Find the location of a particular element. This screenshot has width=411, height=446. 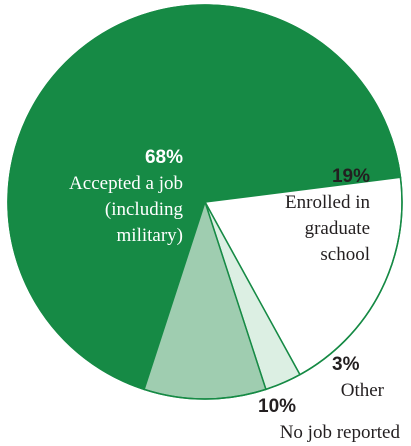

slice-category-label: Enrolled in is located at coordinates (327, 202).